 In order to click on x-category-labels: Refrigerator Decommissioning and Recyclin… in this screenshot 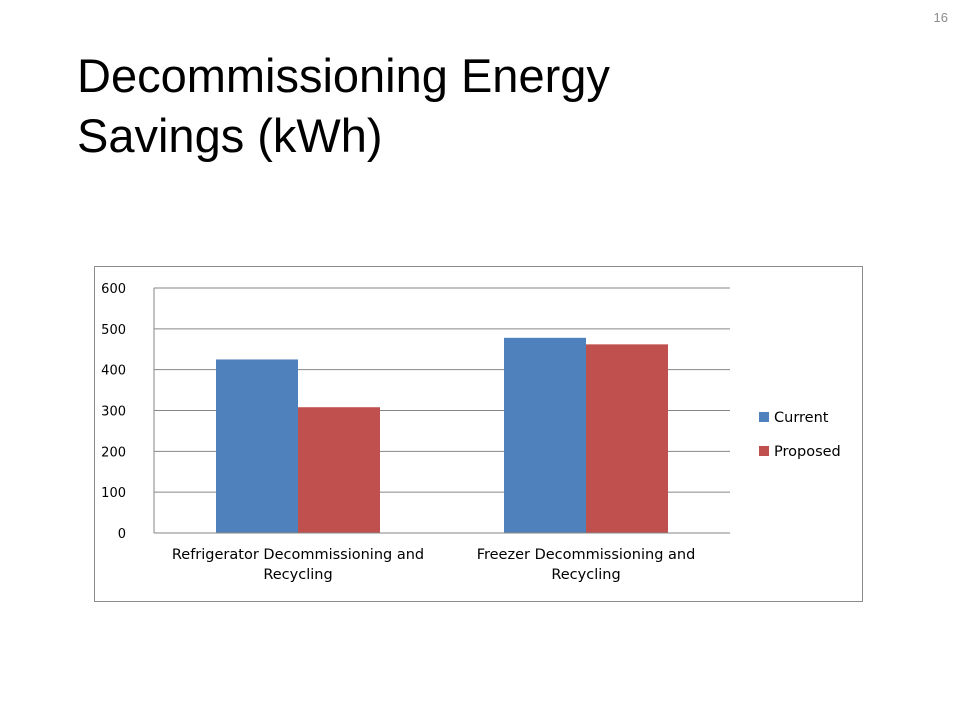, I will do `click(433, 565)`.